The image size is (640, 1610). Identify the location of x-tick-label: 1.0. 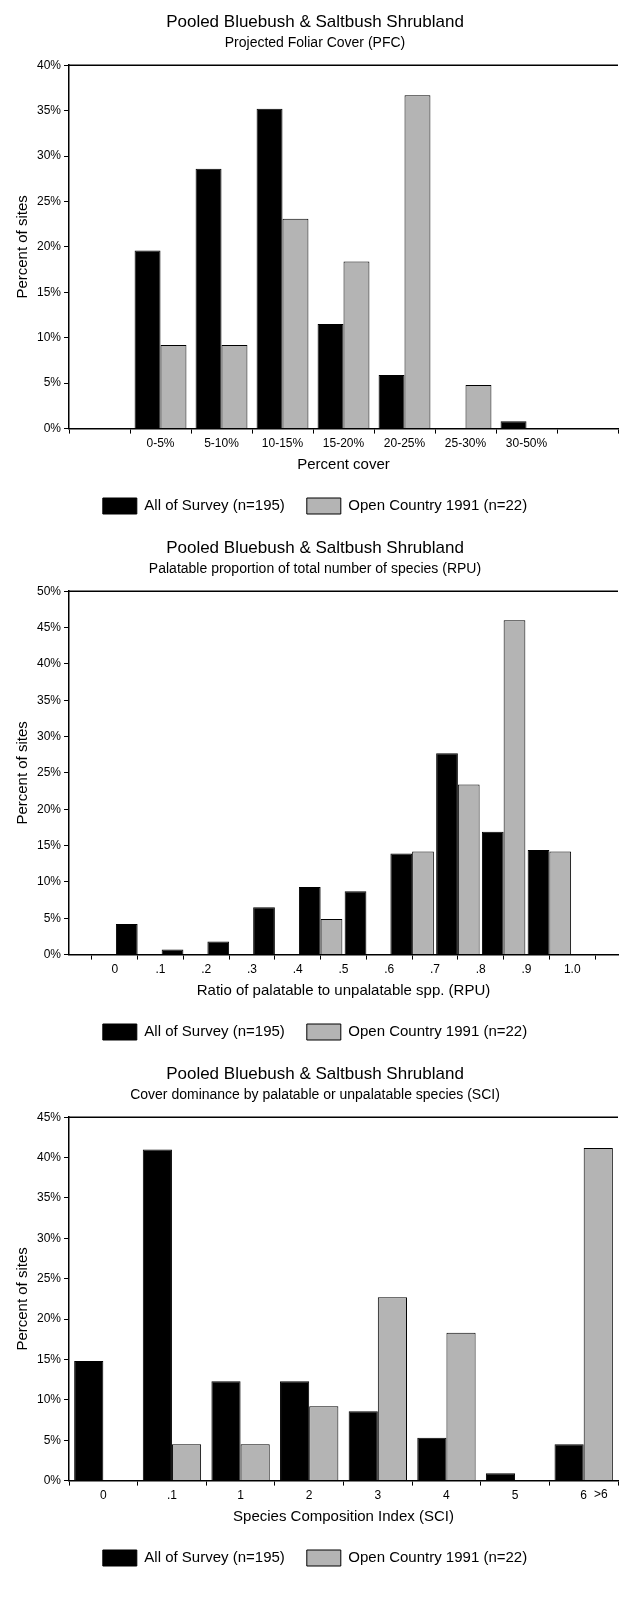
(572, 969).